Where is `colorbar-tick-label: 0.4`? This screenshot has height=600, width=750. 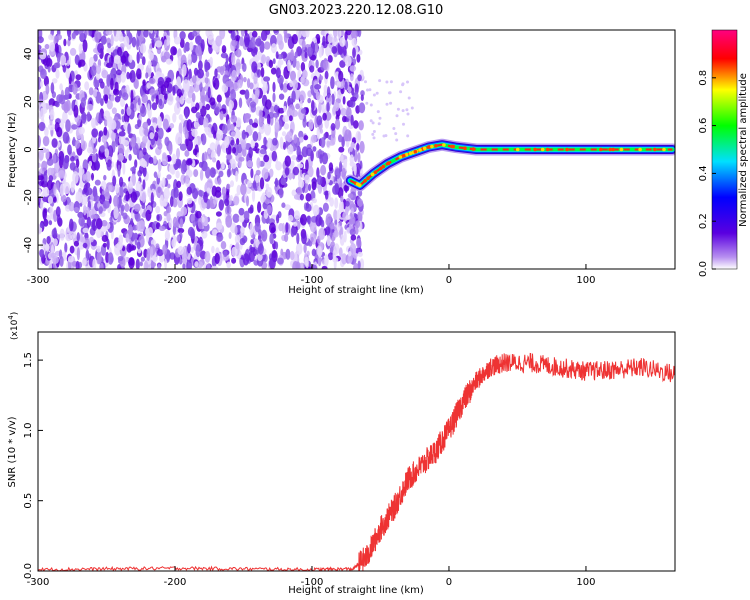 colorbar-tick-label: 0.4 is located at coordinates (703, 173).